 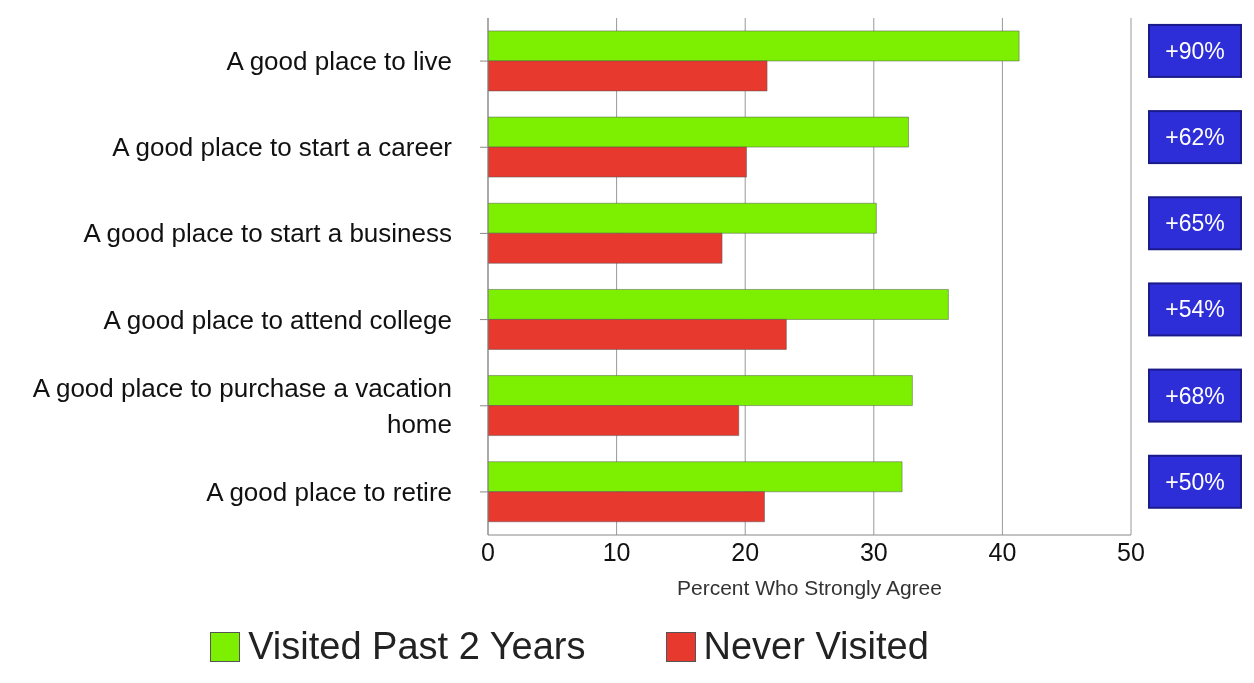 What do you see at coordinates (1195, 223) in the screenshot?
I see `label-box: +65%` at bounding box center [1195, 223].